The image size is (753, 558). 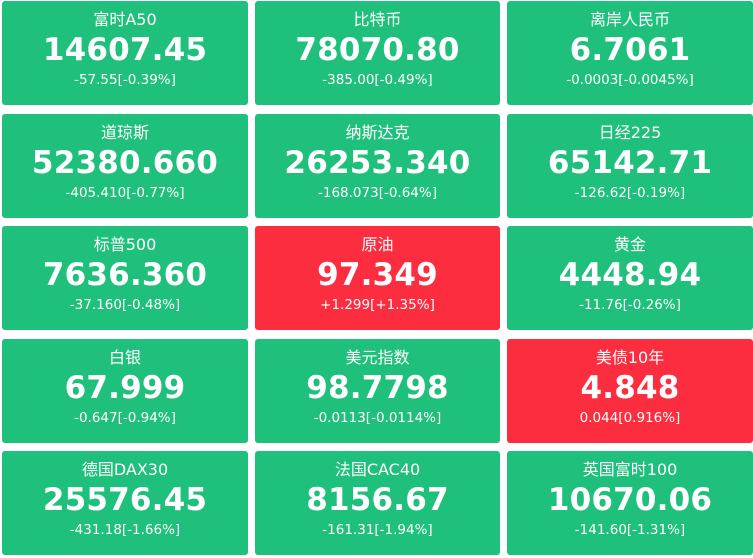 What do you see at coordinates (125, 162) in the screenshot?
I see `quote-price: 52380.660` at bounding box center [125, 162].